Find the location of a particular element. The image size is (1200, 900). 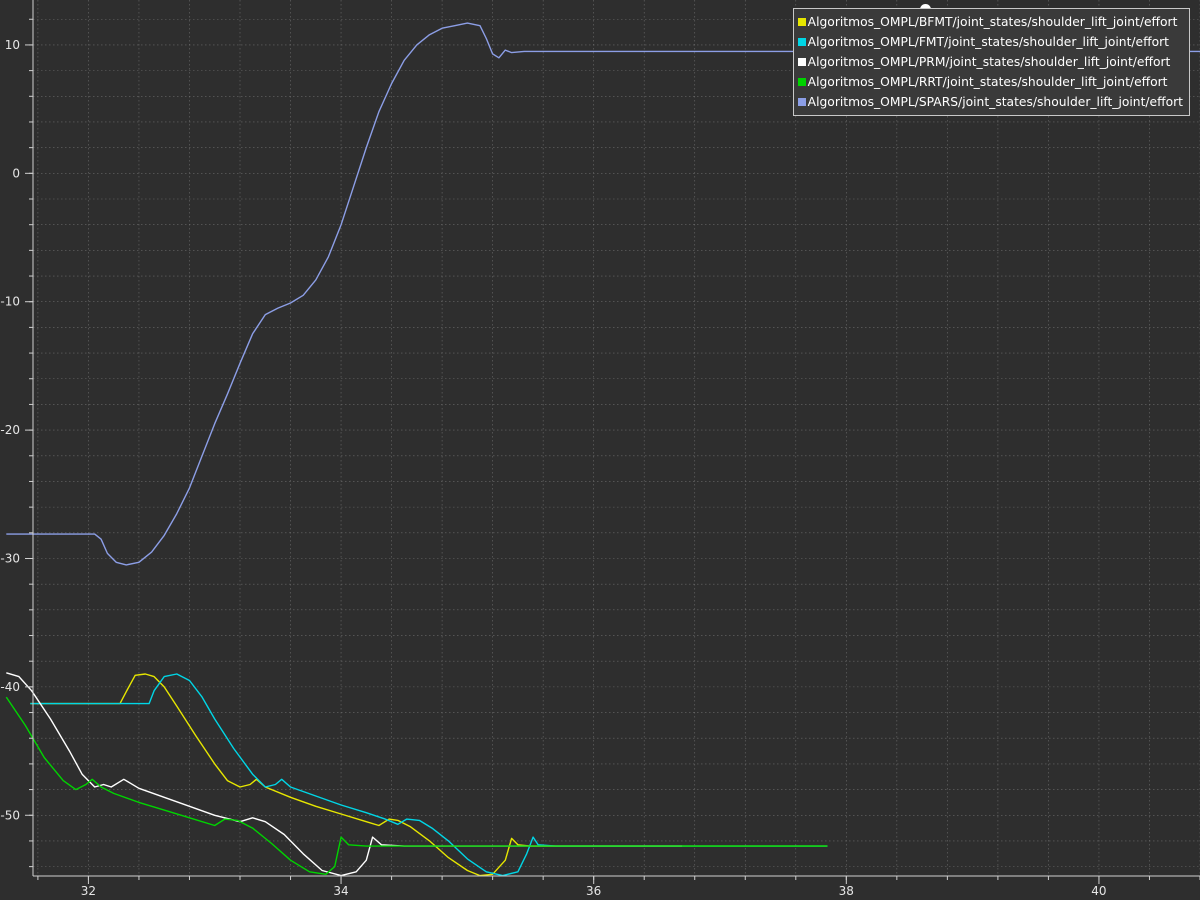

y-tick-label: -40 is located at coordinates (10, 687).